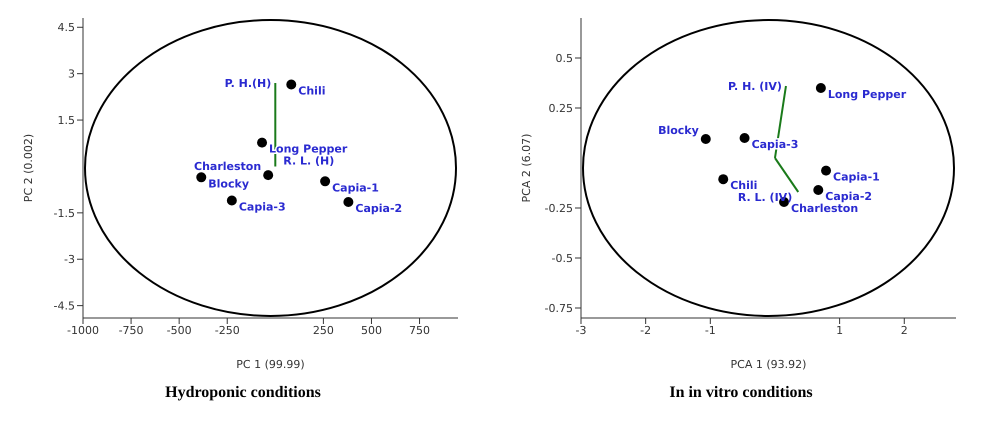  Describe the element at coordinates (741, 393) in the screenshot. I see `text: In in vitro conditions` at that location.